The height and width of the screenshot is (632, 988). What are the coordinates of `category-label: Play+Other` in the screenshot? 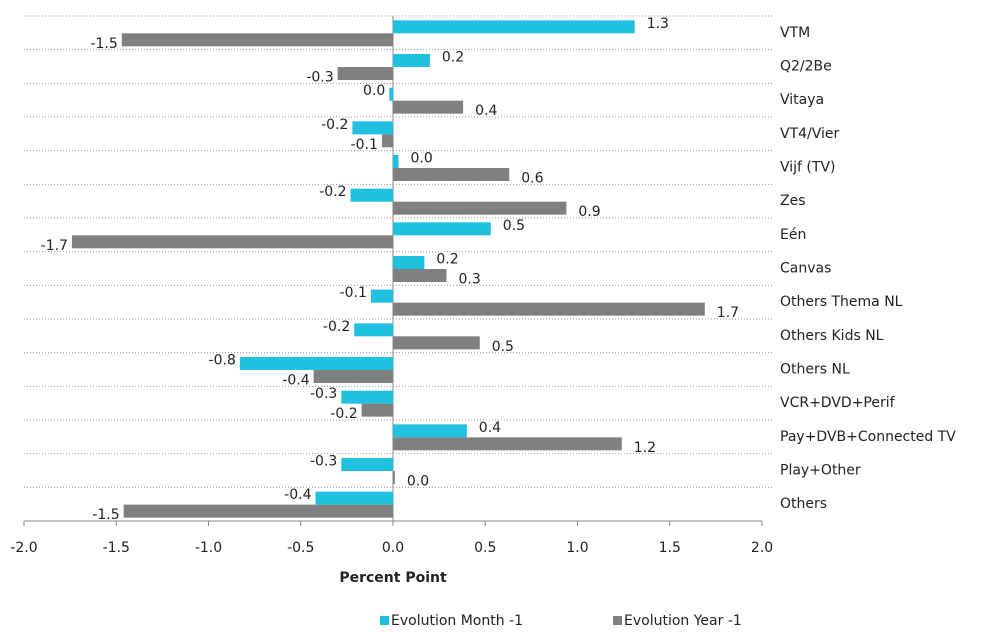 It's located at (820, 471).